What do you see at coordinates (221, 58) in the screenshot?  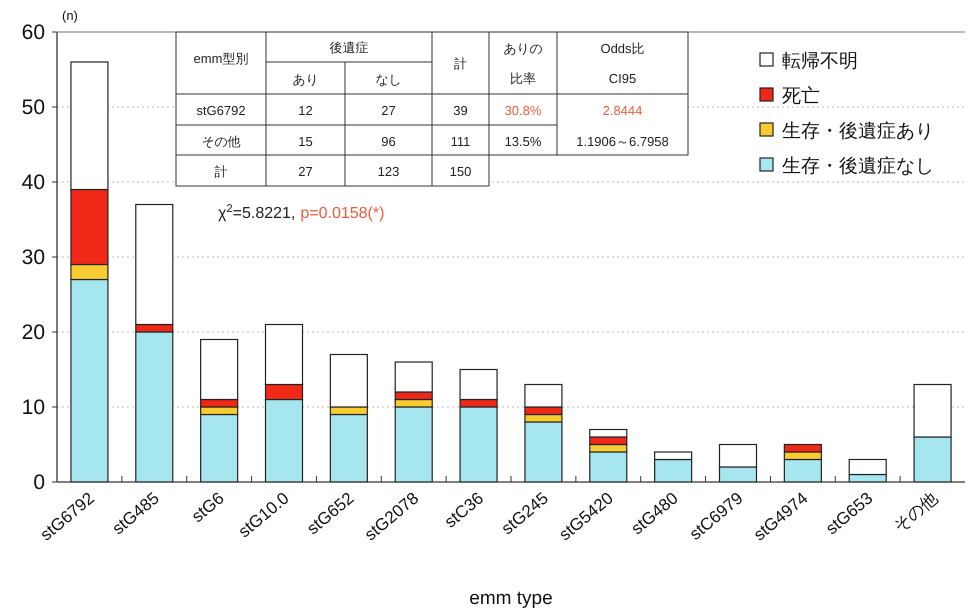 I see `annotation: emm型別` at bounding box center [221, 58].